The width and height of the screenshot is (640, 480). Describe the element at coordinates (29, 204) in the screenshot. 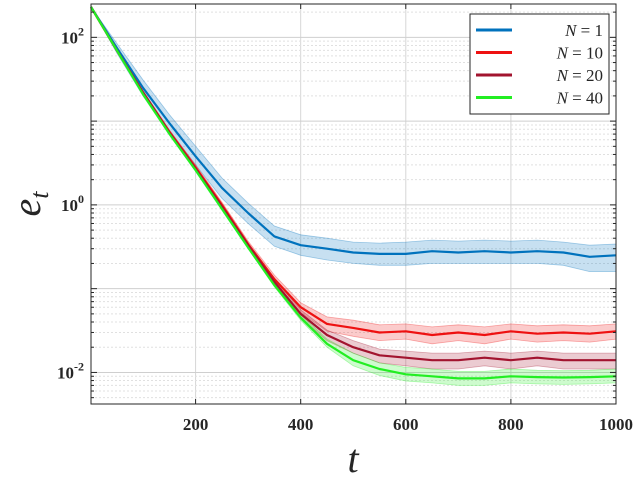

I see `y-axis-label: et` at that location.